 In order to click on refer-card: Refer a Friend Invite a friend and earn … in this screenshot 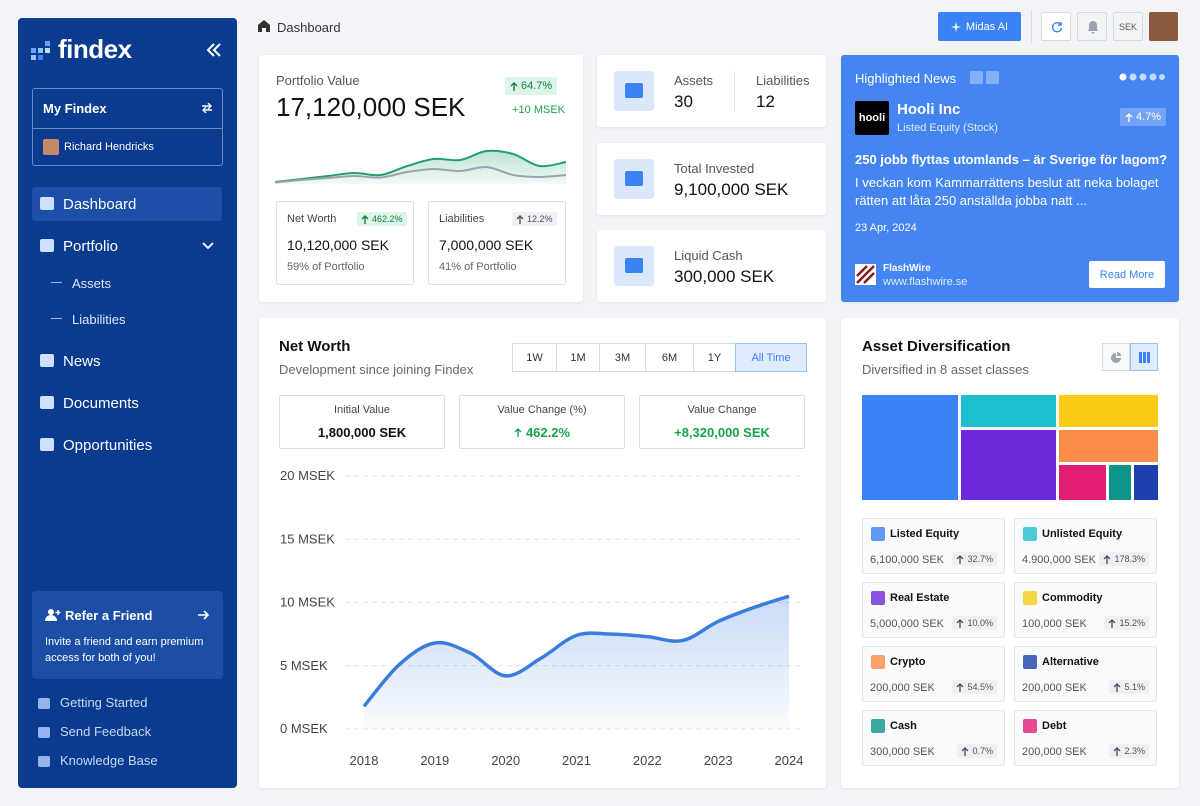, I will do `click(127, 635)`.